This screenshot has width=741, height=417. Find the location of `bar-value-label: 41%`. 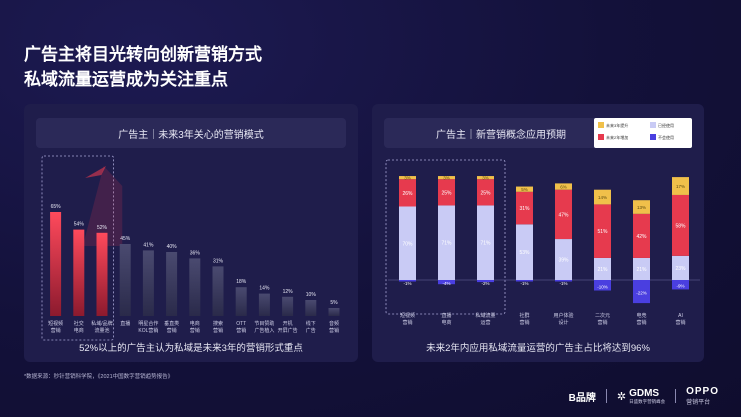

bar-value-label: 41% is located at coordinates (148, 245).